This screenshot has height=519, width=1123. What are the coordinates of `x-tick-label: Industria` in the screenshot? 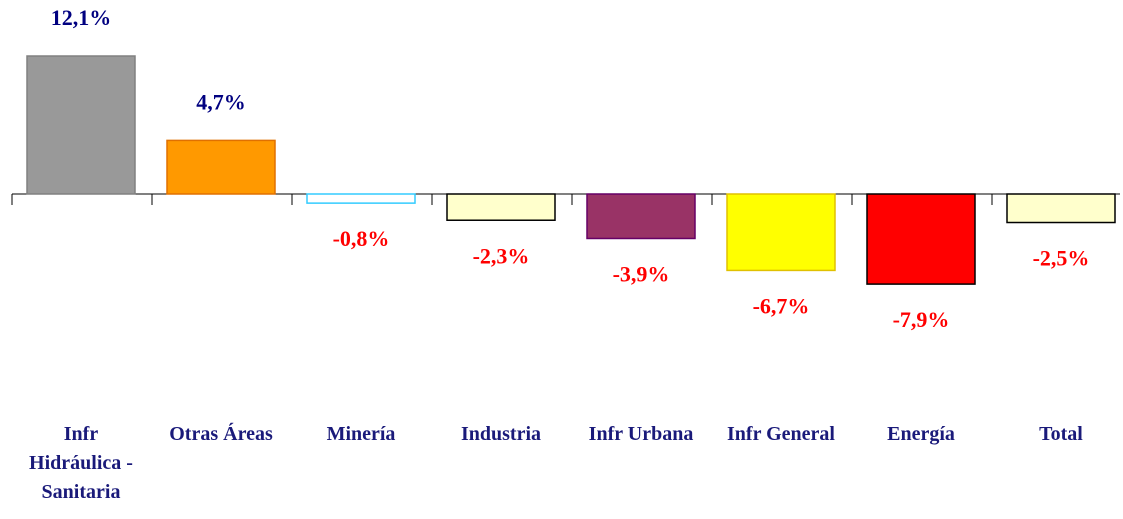 It's located at (501, 434).